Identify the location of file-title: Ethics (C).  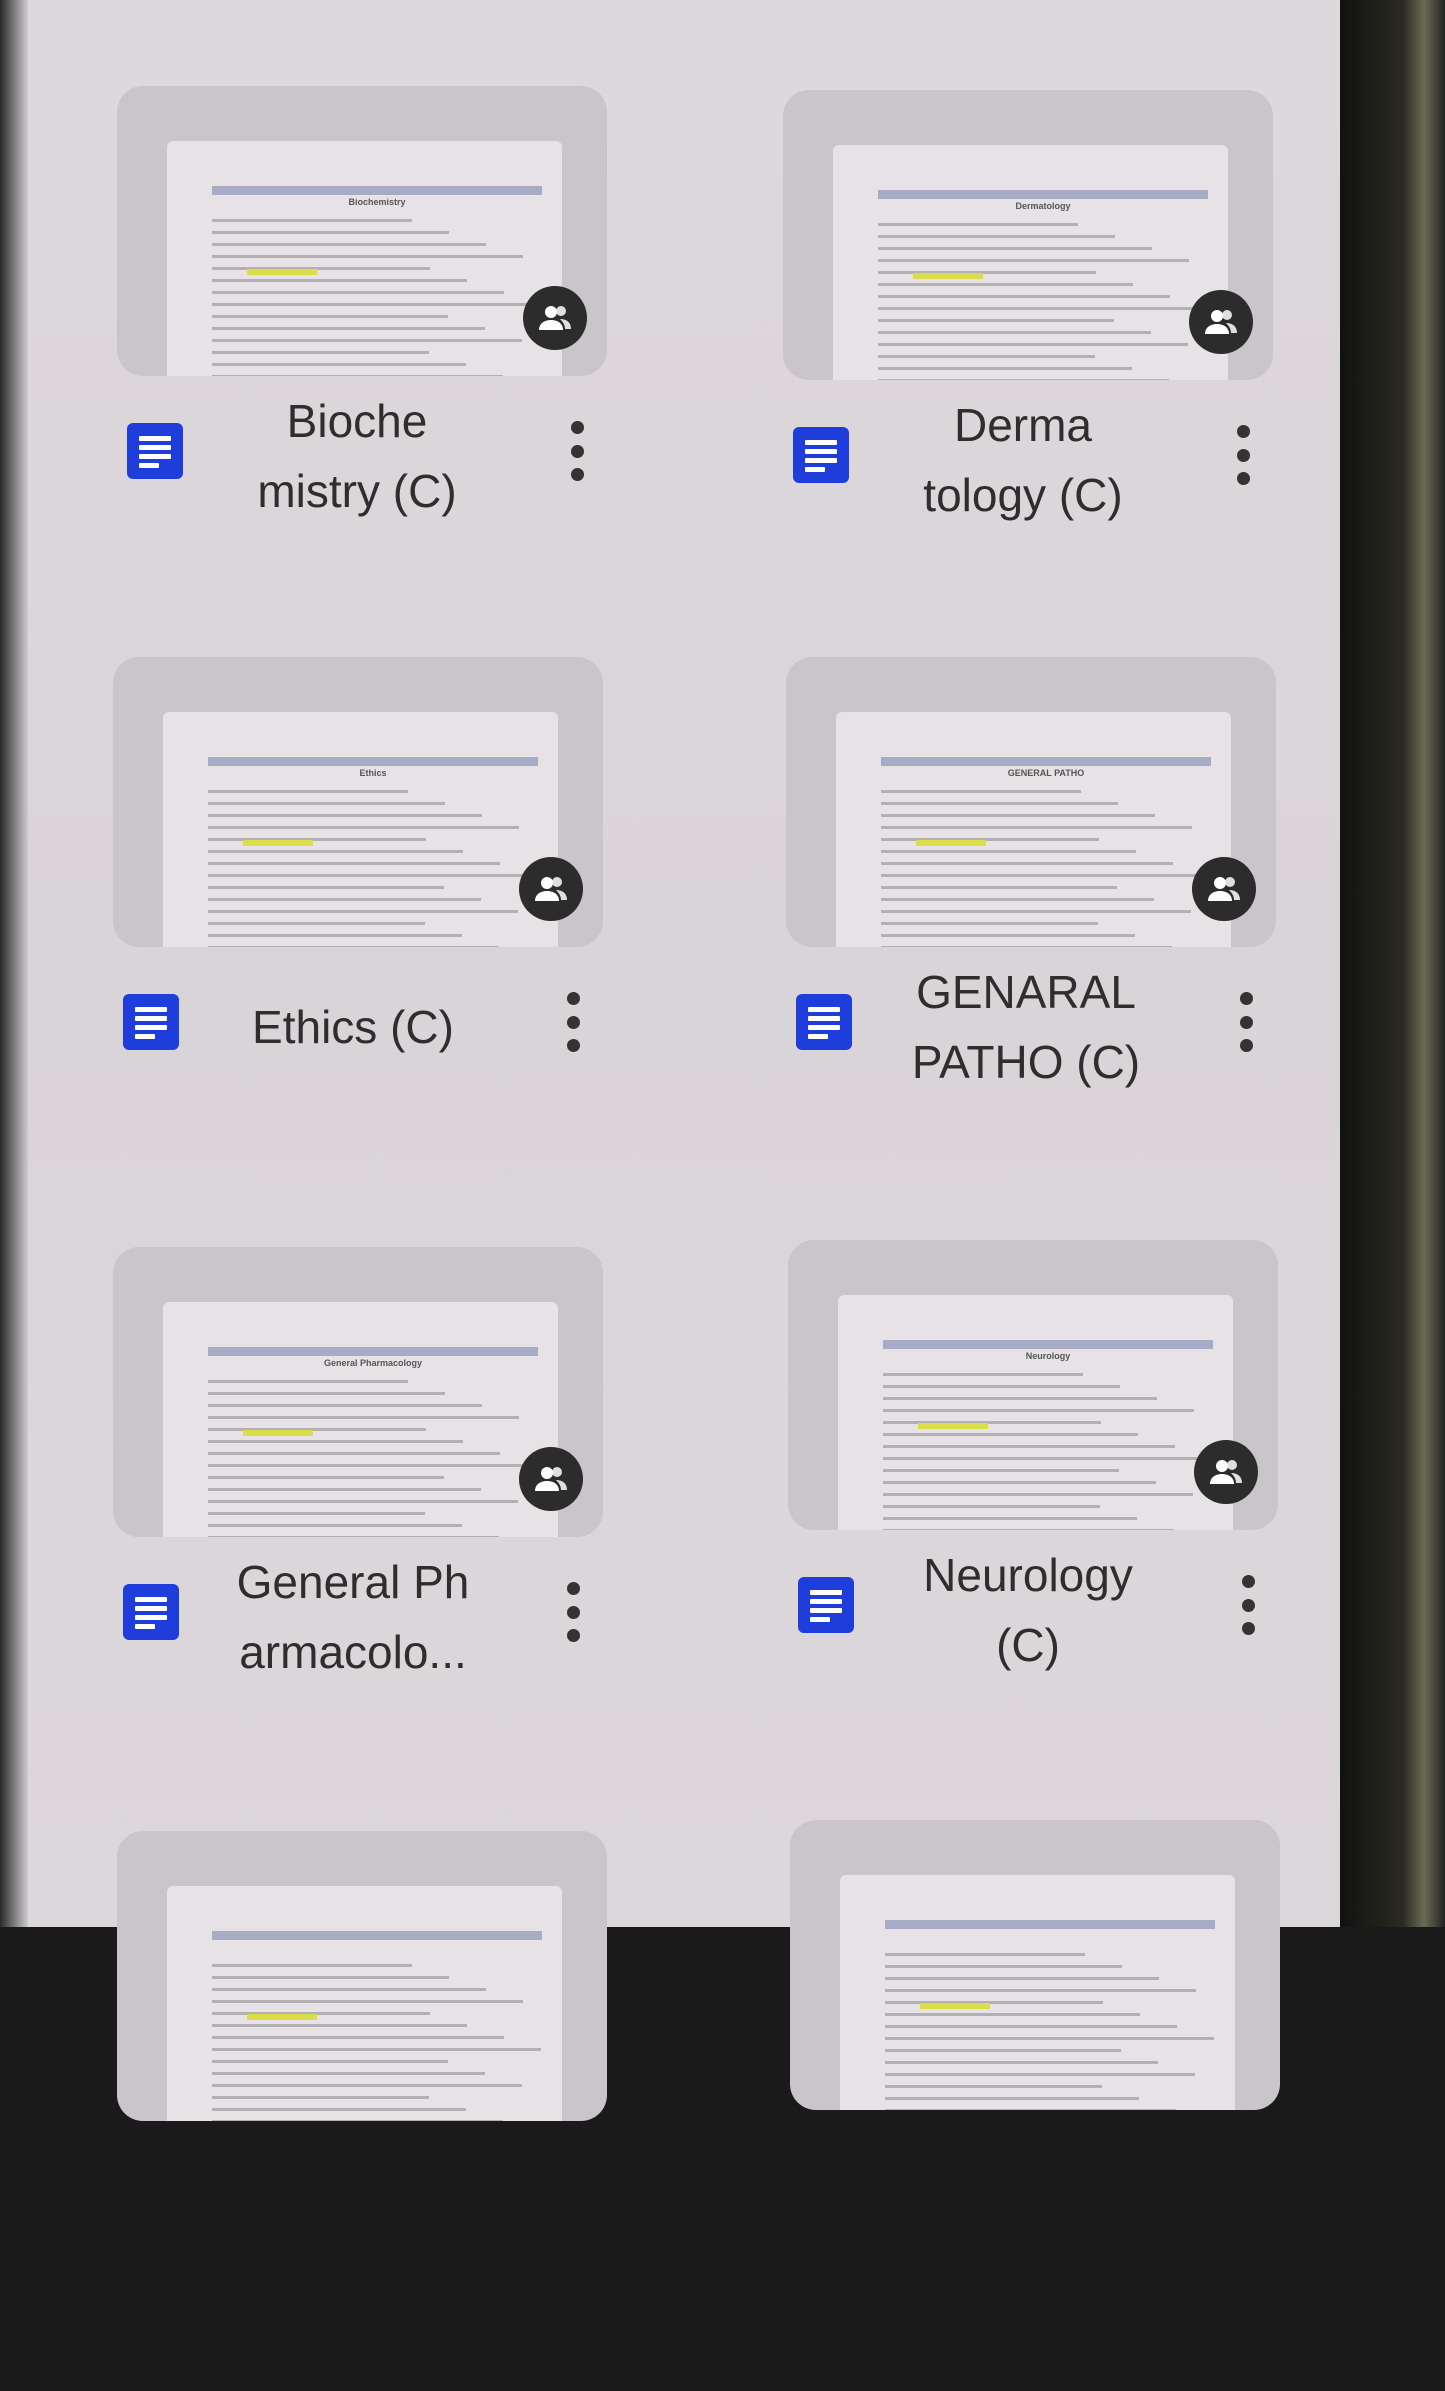
(353, 1027).